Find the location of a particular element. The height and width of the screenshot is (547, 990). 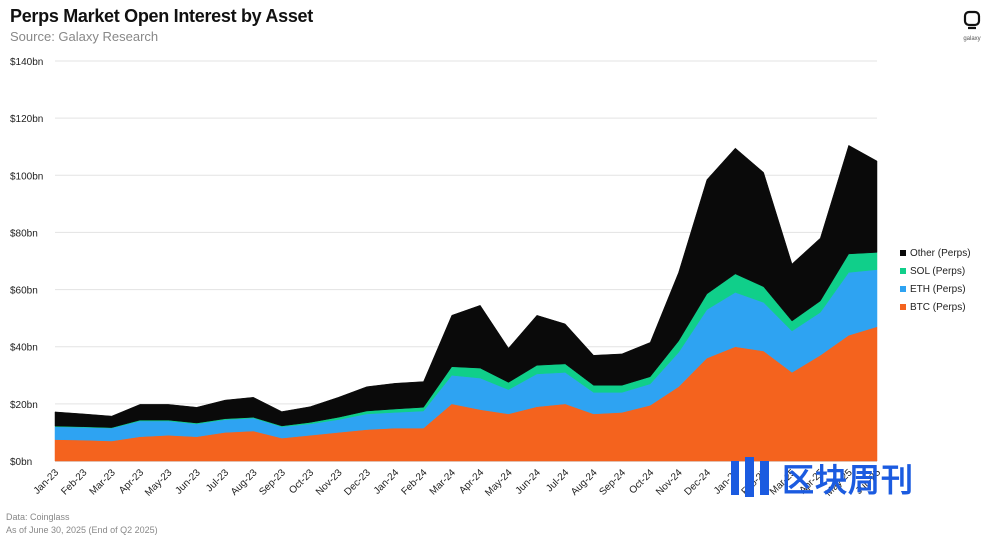

legend-label: SOL (Perps) is located at coordinates (938, 271).